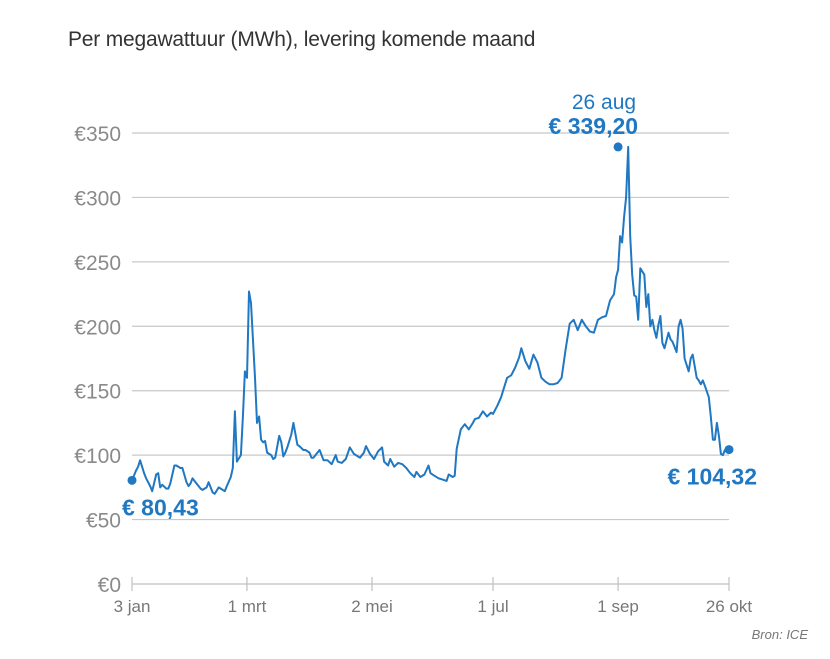 This screenshot has height=659, width=830. What do you see at coordinates (97, 327) in the screenshot?
I see `y-tick-label: €200` at bounding box center [97, 327].